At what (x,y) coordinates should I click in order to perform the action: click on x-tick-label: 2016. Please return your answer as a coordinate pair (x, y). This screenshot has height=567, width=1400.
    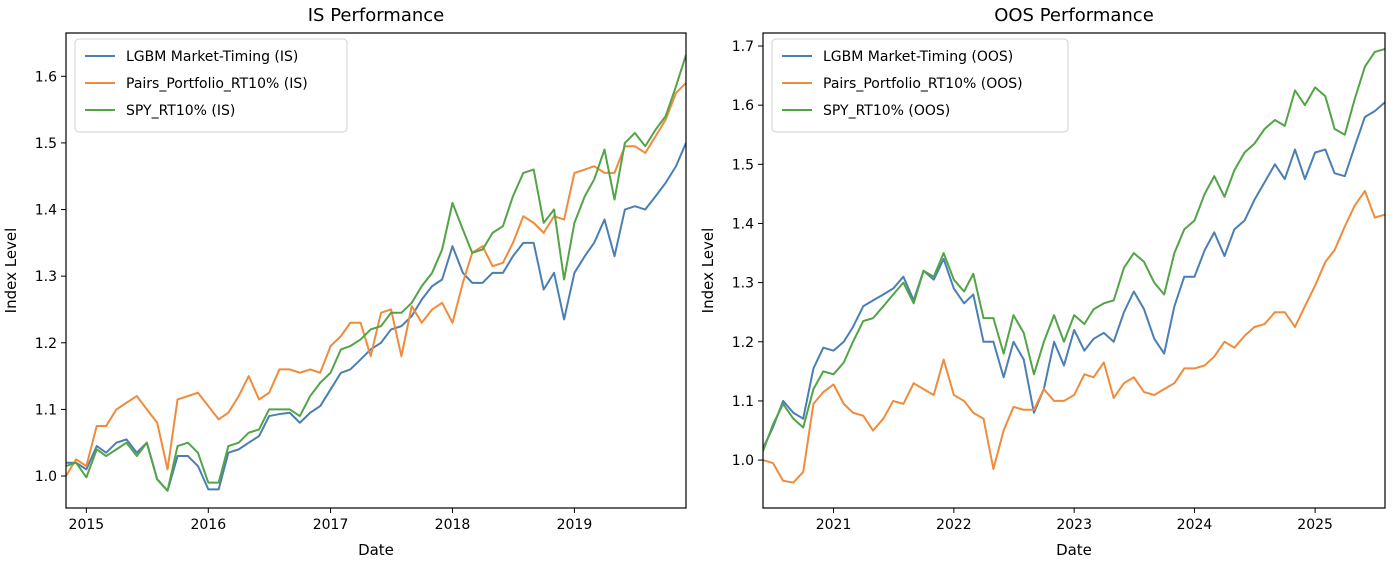
    Looking at the image, I should click on (208, 525).